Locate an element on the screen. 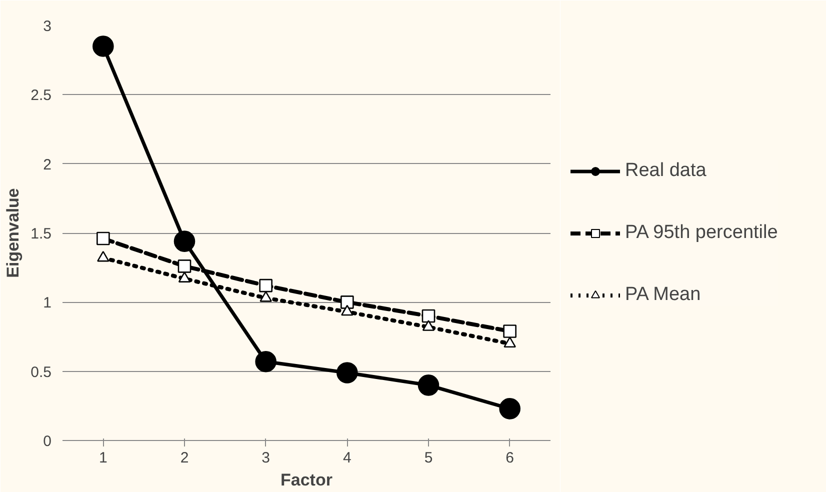 Image resolution: width=826 pixels, height=492 pixels. y-tick-label: 1 is located at coordinates (47, 303).